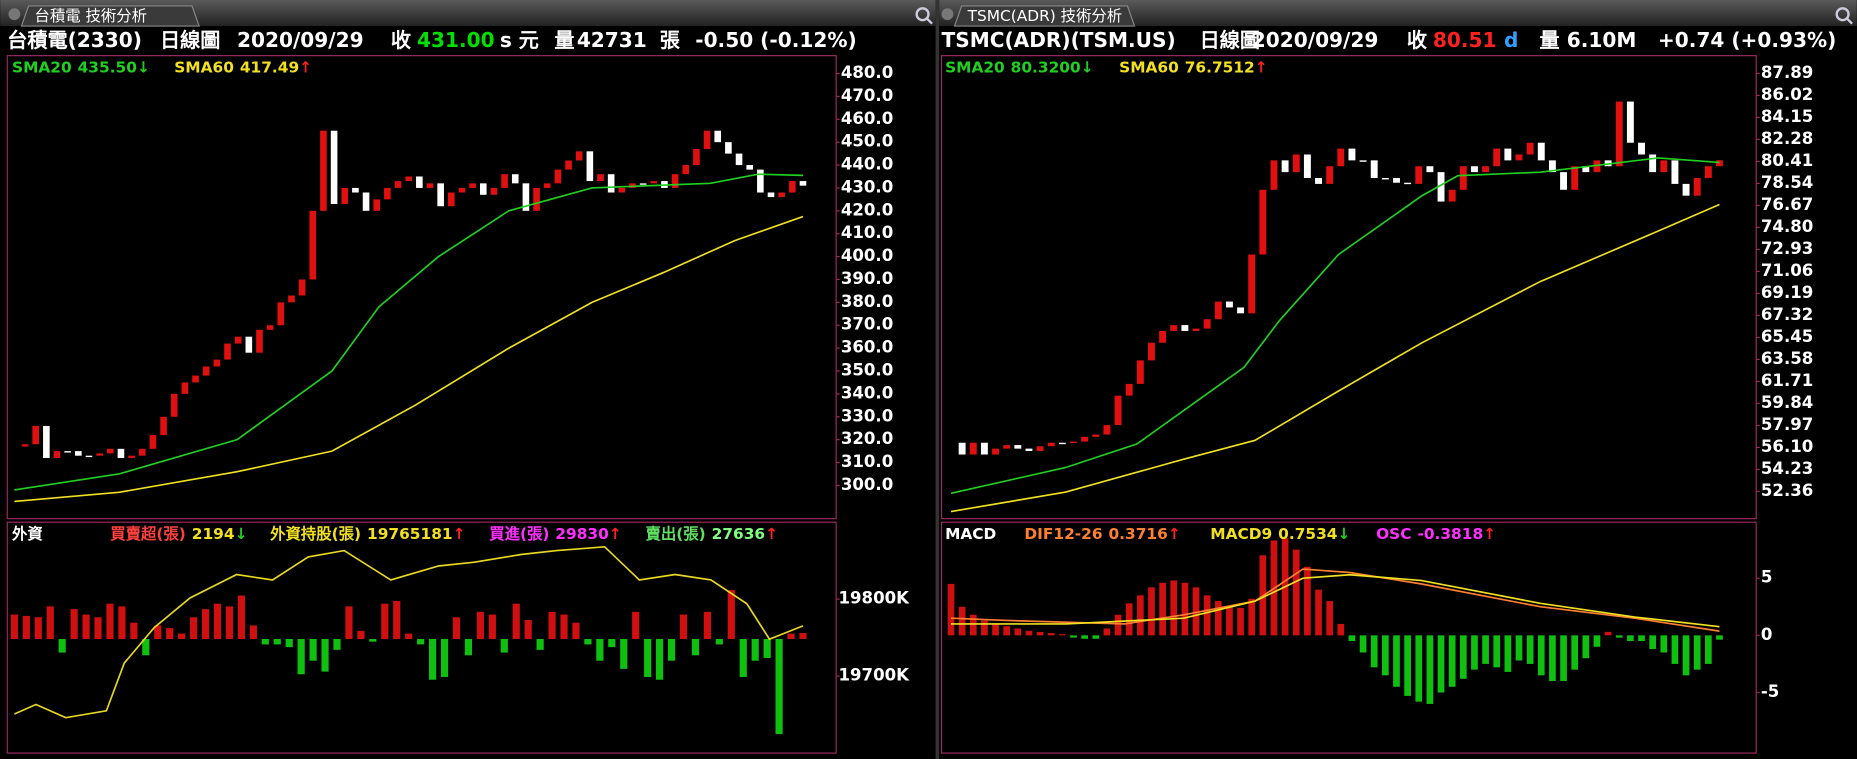 This screenshot has height=759, width=1857. Describe the element at coordinates (1335, 600) in the screenshot. I see `series-line` at that location.